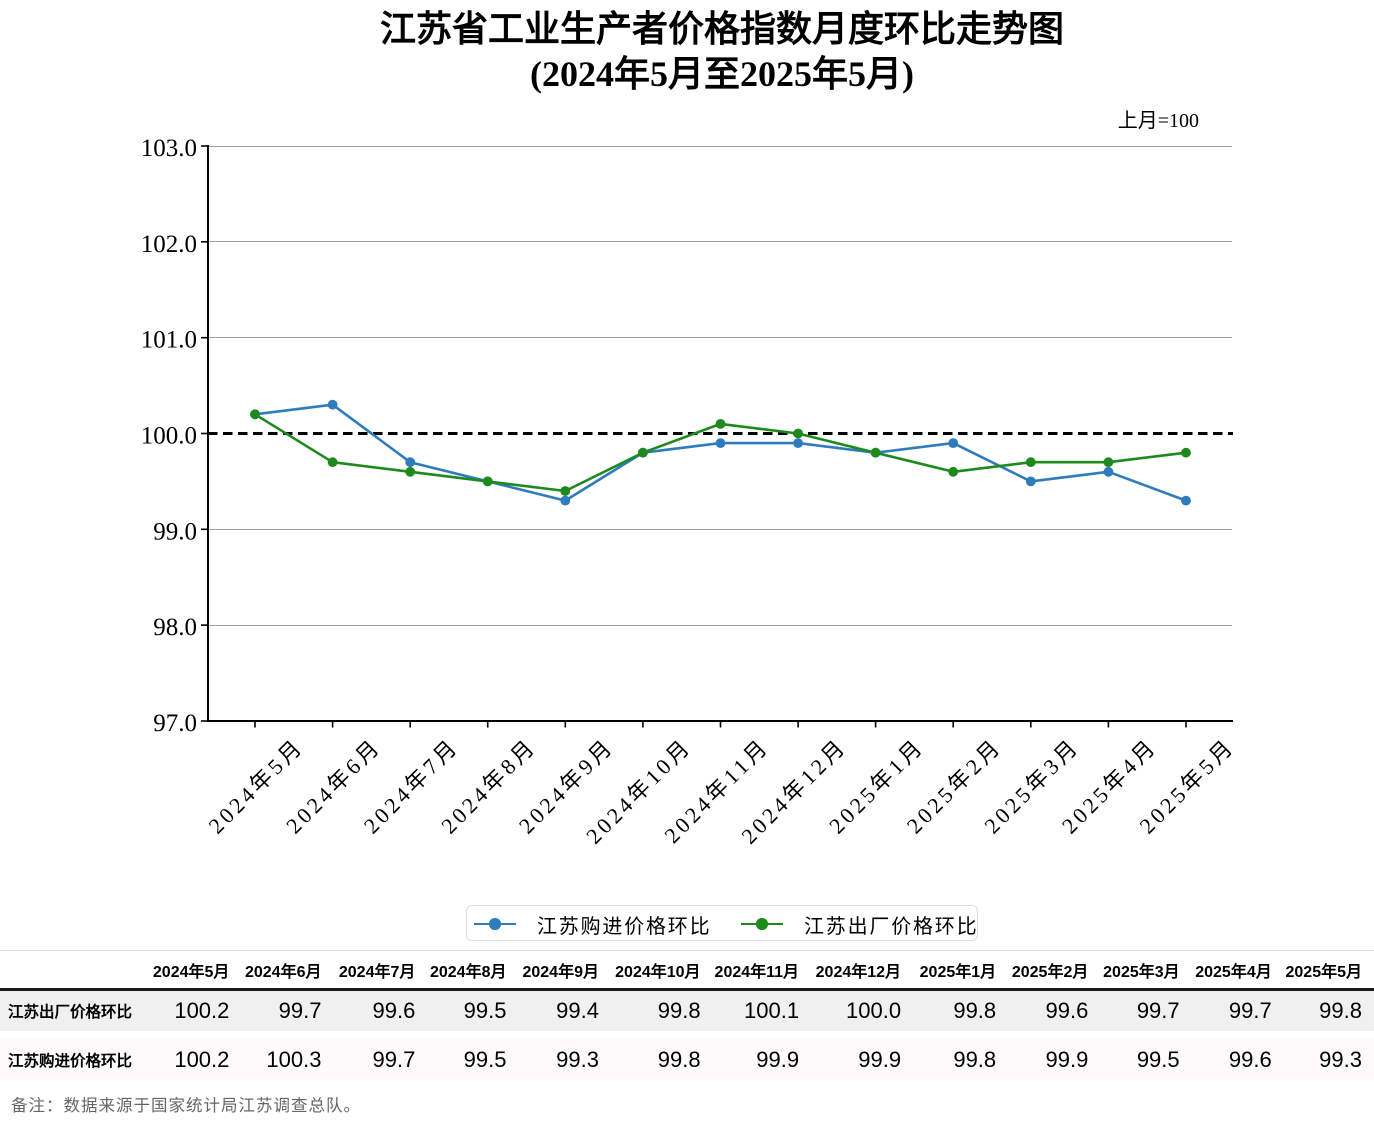  What do you see at coordinates (169, 148) in the screenshot?
I see `svg-text: 103.0` at bounding box center [169, 148].